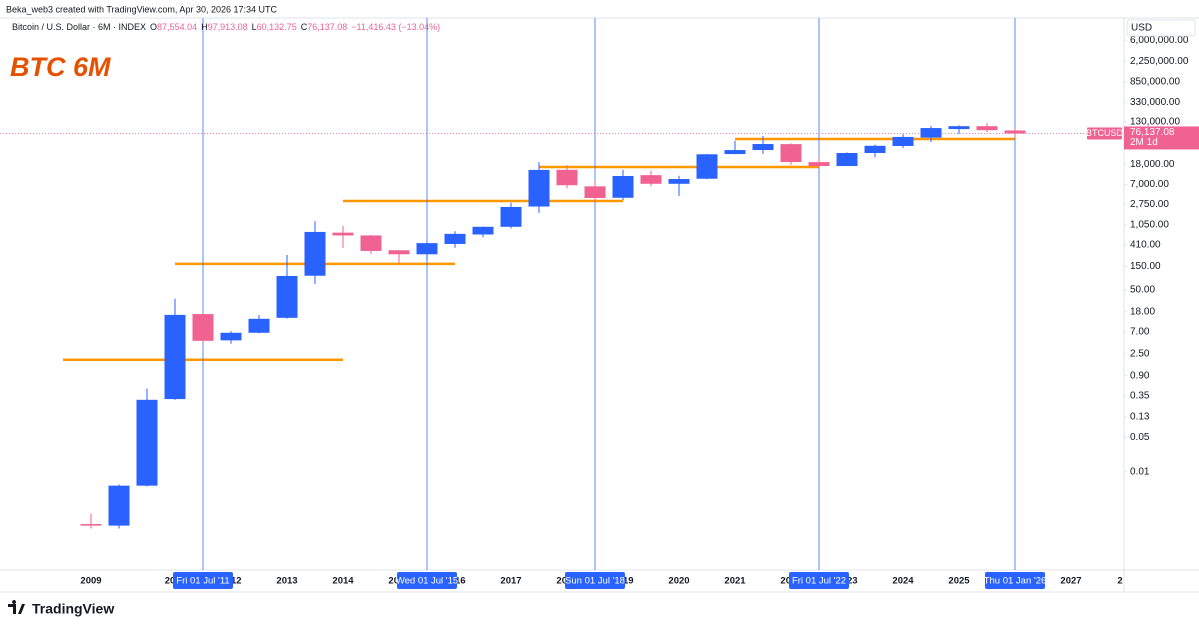 Image resolution: width=1199 pixels, height=630 pixels. Describe the element at coordinates (678, 581) in the screenshot. I see `x-tick-label: 2020` at that location.